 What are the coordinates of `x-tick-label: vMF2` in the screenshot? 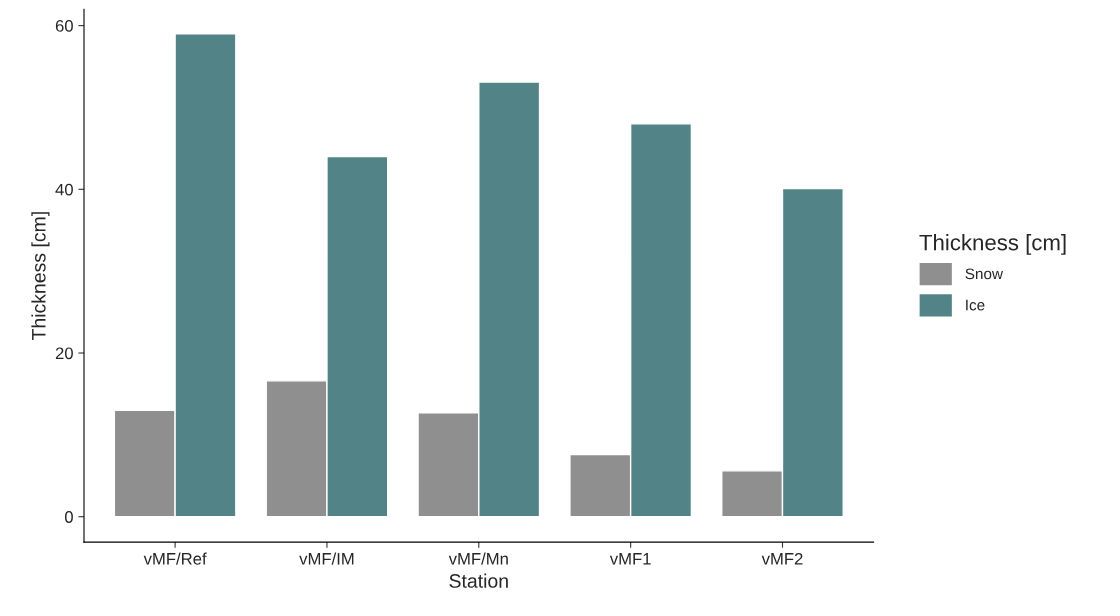 It's located at (782, 558).